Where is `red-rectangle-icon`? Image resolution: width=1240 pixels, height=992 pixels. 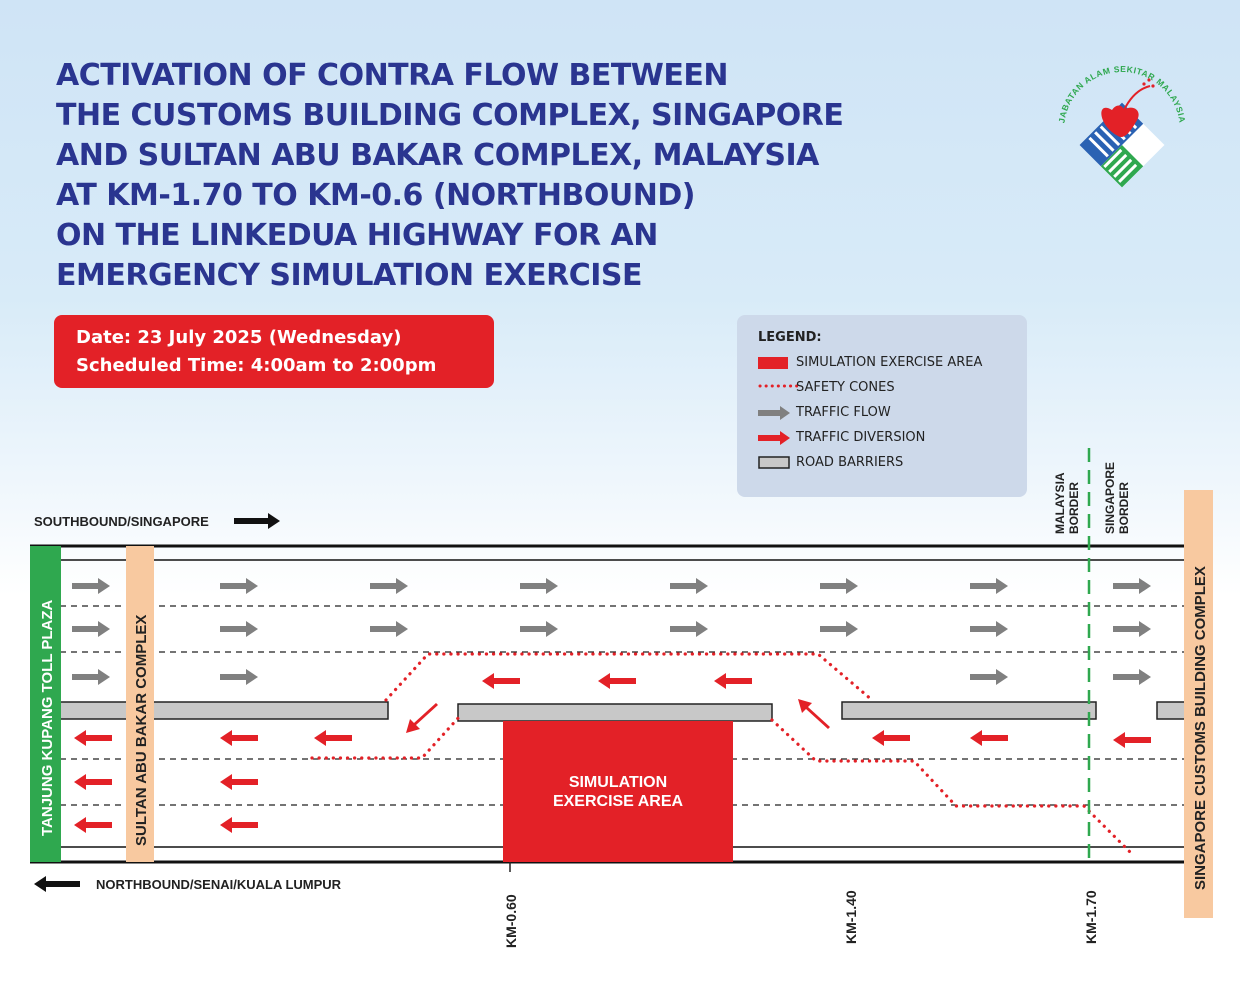
red-rectangle-icon is located at coordinates (773, 363).